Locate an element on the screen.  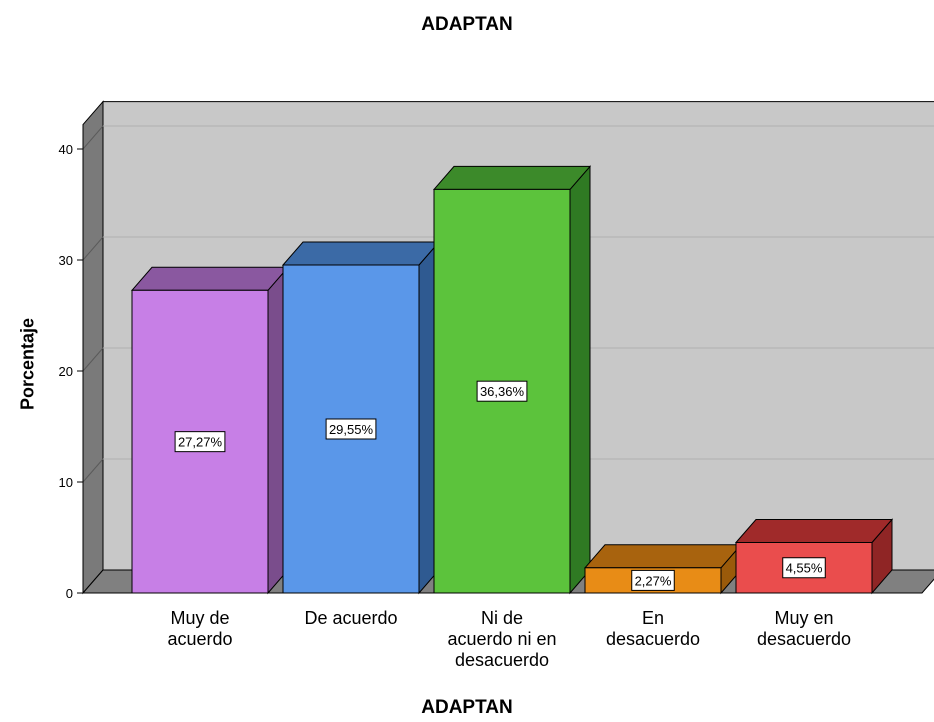
y-tick-label: 10 is located at coordinates (66, 482).